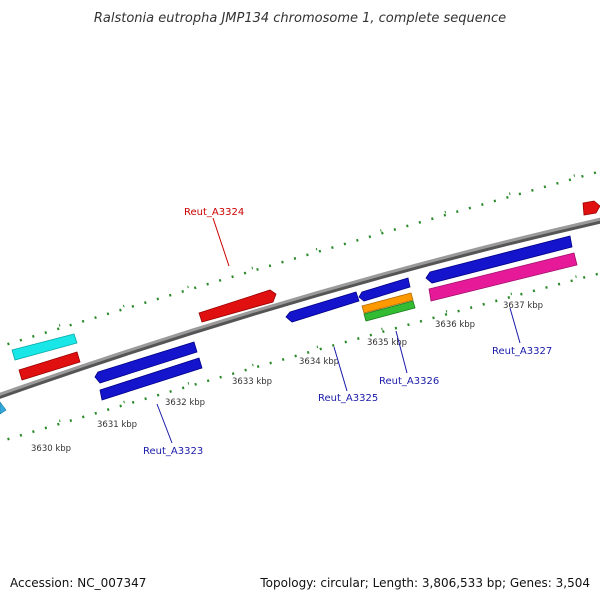  What do you see at coordinates (401, 352) in the screenshot?
I see `leader-reut-a3326` at bounding box center [401, 352].